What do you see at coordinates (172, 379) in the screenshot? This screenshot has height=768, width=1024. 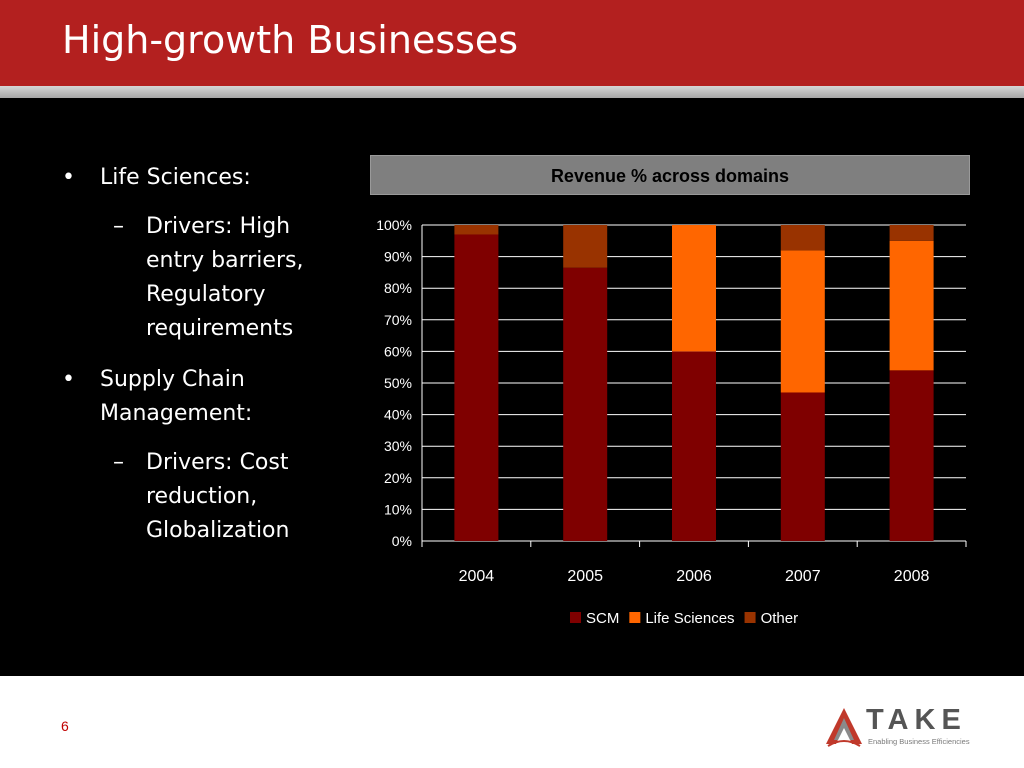 I see `bullet-scm-line: Supply Chain` at bounding box center [172, 379].